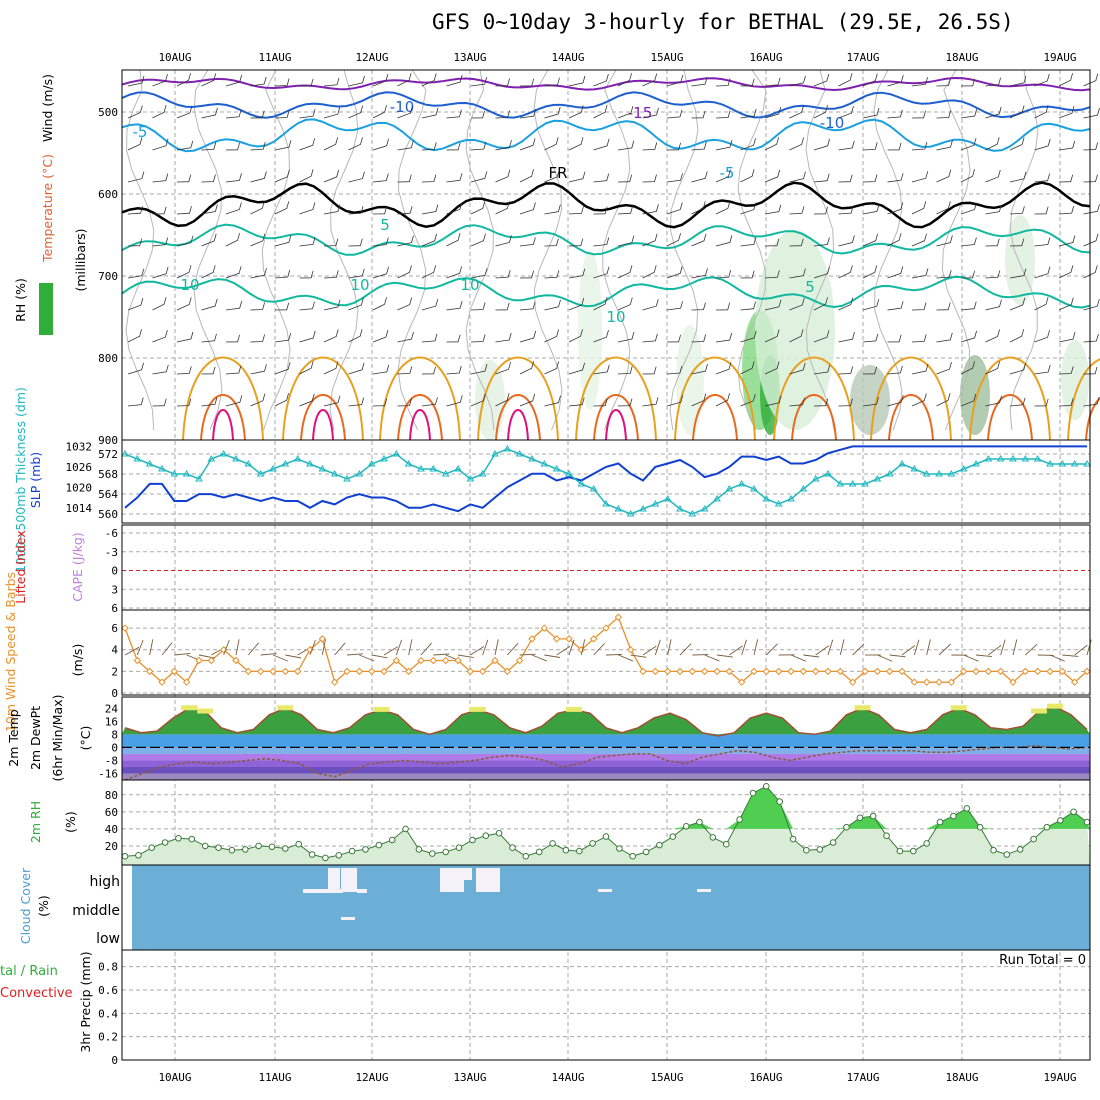 The image size is (1100, 1100). What do you see at coordinates (114, 589) in the screenshot?
I see `cape-tick-label: 3` at bounding box center [114, 589].